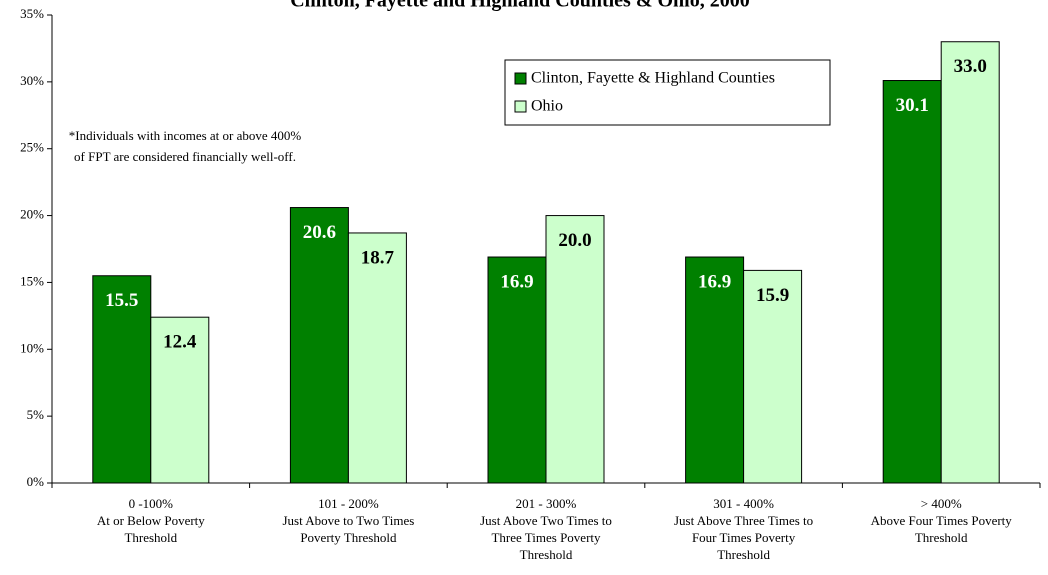 Image resolution: width=1048 pixels, height=575 pixels. What do you see at coordinates (912, 105) in the screenshot?
I see `value-label: 30.1` at bounding box center [912, 105].